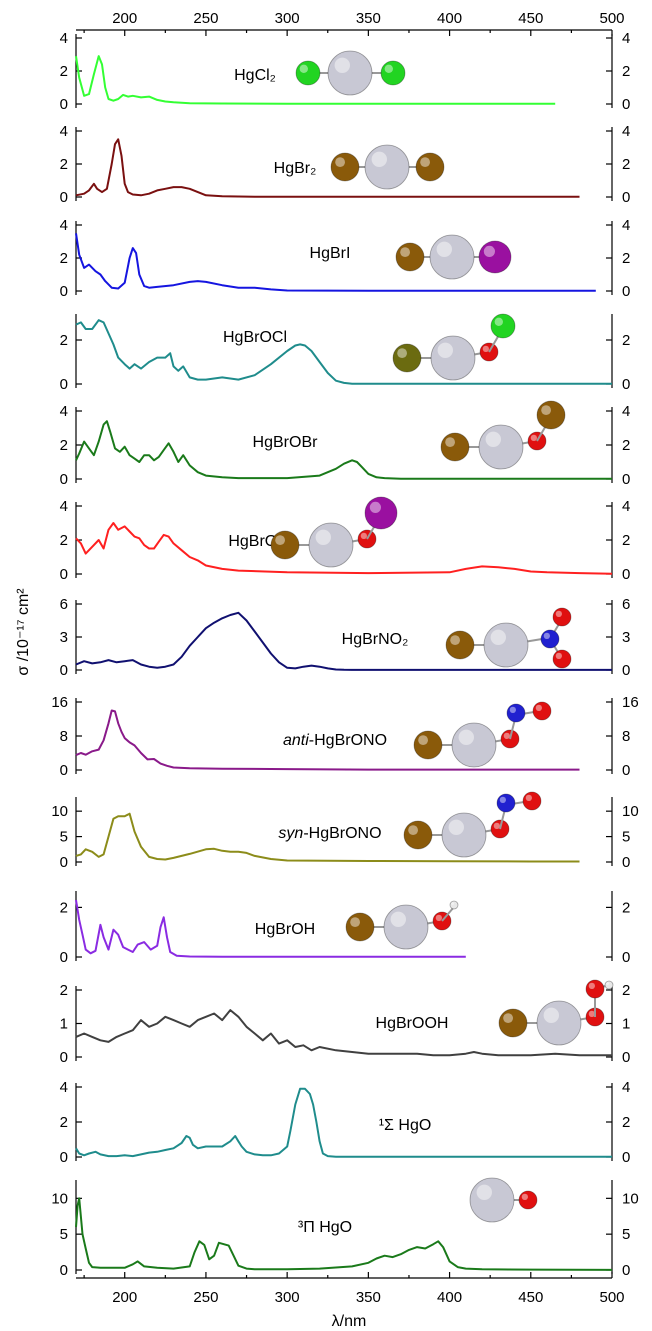 The width and height of the screenshot is (652, 1331). What do you see at coordinates (368, 1297) in the screenshot?
I see `x-tick-label: 350` at bounding box center [368, 1297].